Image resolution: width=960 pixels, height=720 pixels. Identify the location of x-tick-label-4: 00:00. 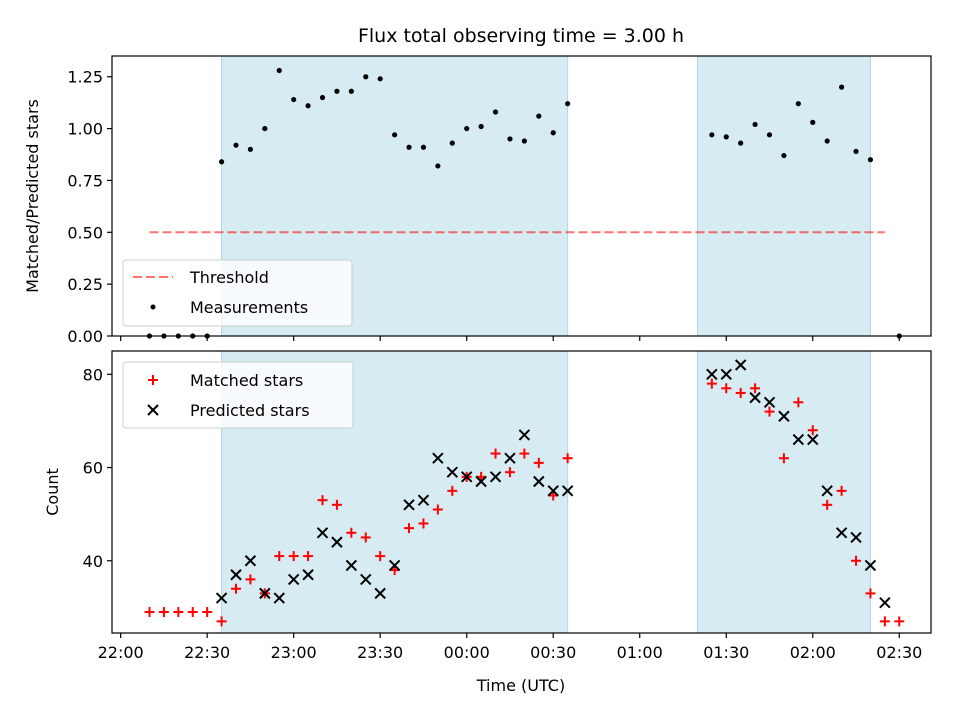
(467, 652).